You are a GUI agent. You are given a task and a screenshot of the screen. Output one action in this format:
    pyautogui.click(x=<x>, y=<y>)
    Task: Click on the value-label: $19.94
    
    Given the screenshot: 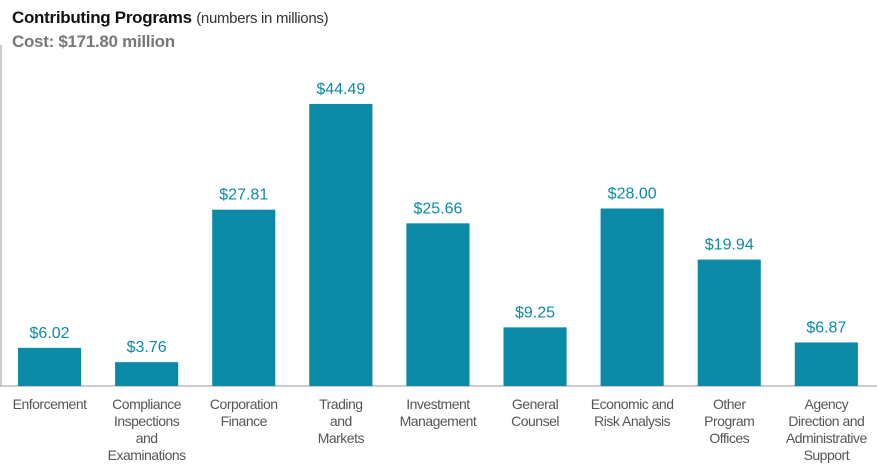 What is the action you would take?
    pyautogui.click(x=729, y=245)
    